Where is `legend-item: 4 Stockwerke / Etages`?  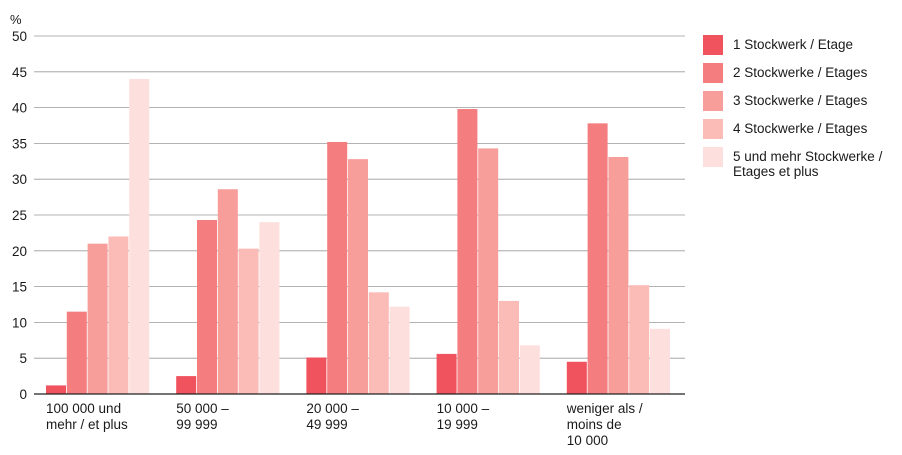
legend-item: 4 Stockwerke / Etages is located at coordinates (800, 129).